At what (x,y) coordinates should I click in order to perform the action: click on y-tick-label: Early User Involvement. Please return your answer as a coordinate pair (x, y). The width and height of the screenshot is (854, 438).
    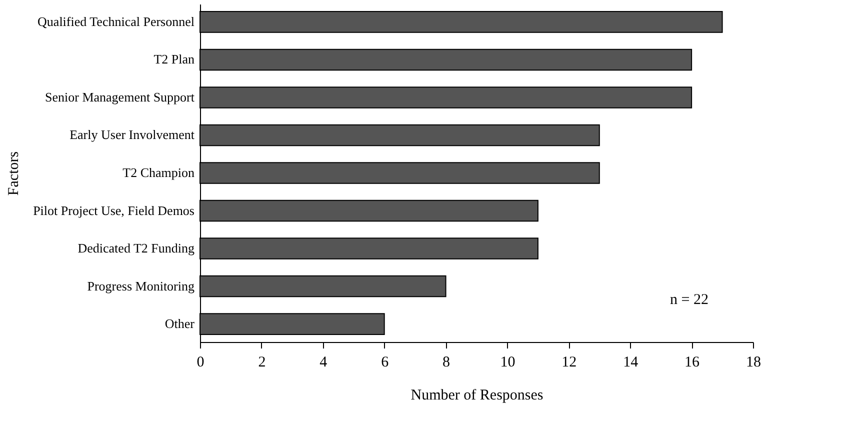
    Looking at the image, I should click on (132, 134).